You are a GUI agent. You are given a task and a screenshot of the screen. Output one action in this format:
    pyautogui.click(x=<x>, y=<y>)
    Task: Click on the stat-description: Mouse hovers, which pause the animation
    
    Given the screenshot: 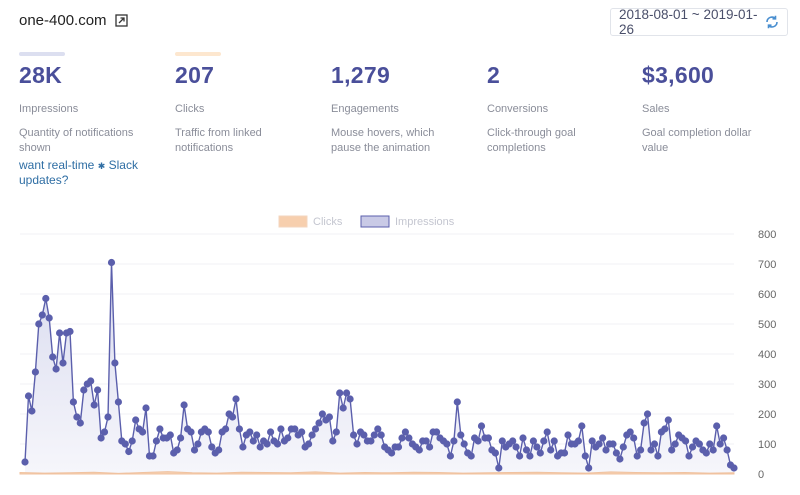 What is the action you would take?
    pyautogui.click(x=383, y=140)
    